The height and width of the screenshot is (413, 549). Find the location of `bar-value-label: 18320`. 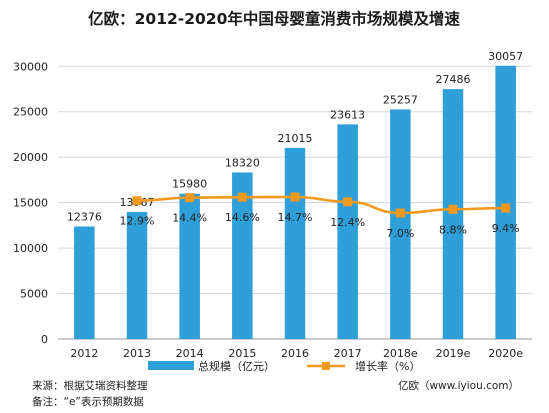

bar-value-label: 18320 is located at coordinates (242, 162).